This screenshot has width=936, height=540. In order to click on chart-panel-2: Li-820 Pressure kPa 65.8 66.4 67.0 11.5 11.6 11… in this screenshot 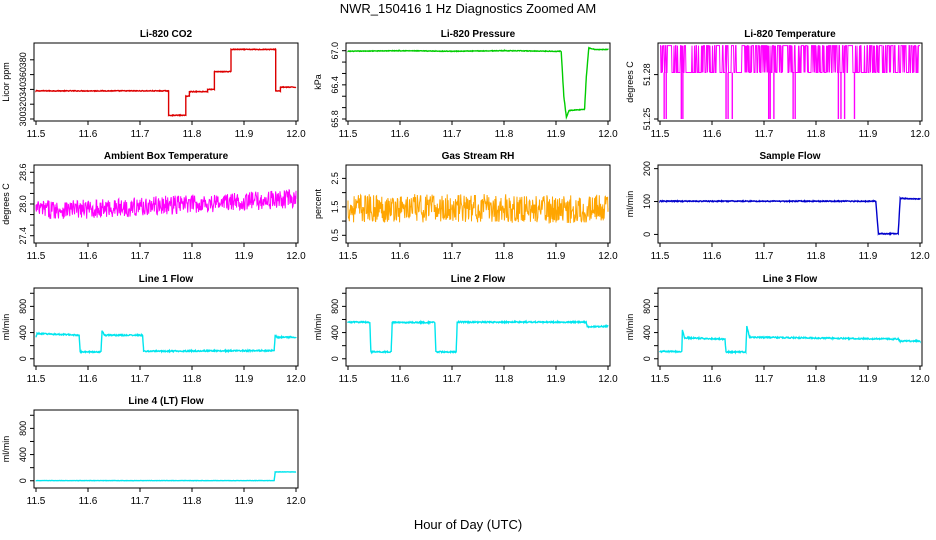, I will do `click(465, 84)`.